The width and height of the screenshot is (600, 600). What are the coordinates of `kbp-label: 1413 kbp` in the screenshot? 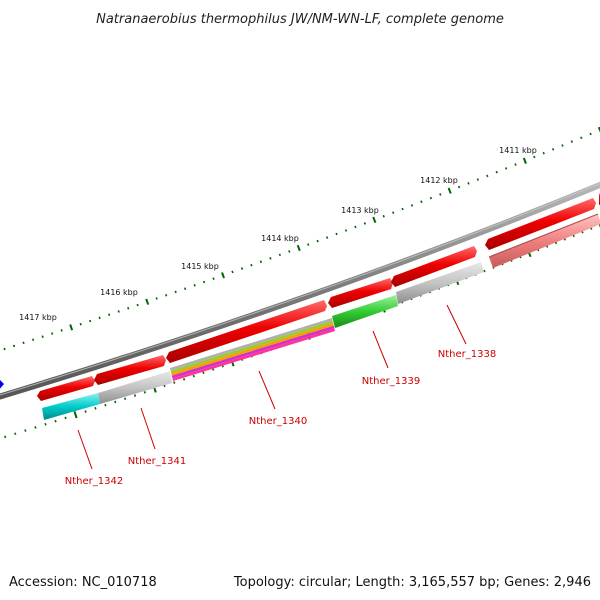 It's located at (360, 210).